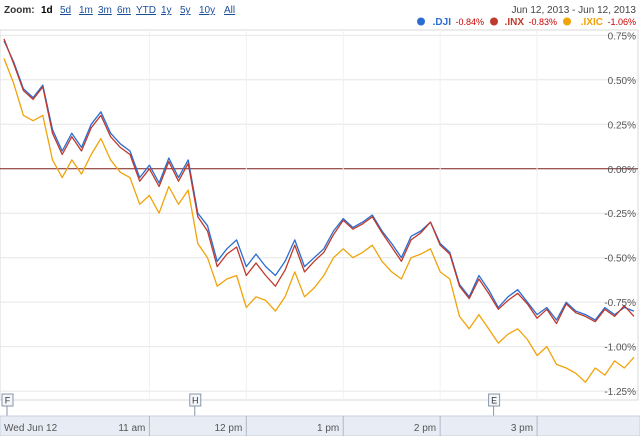 Image resolution: width=640 pixels, height=436 pixels. I want to click on event-flag-letter: H, so click(195, 401).